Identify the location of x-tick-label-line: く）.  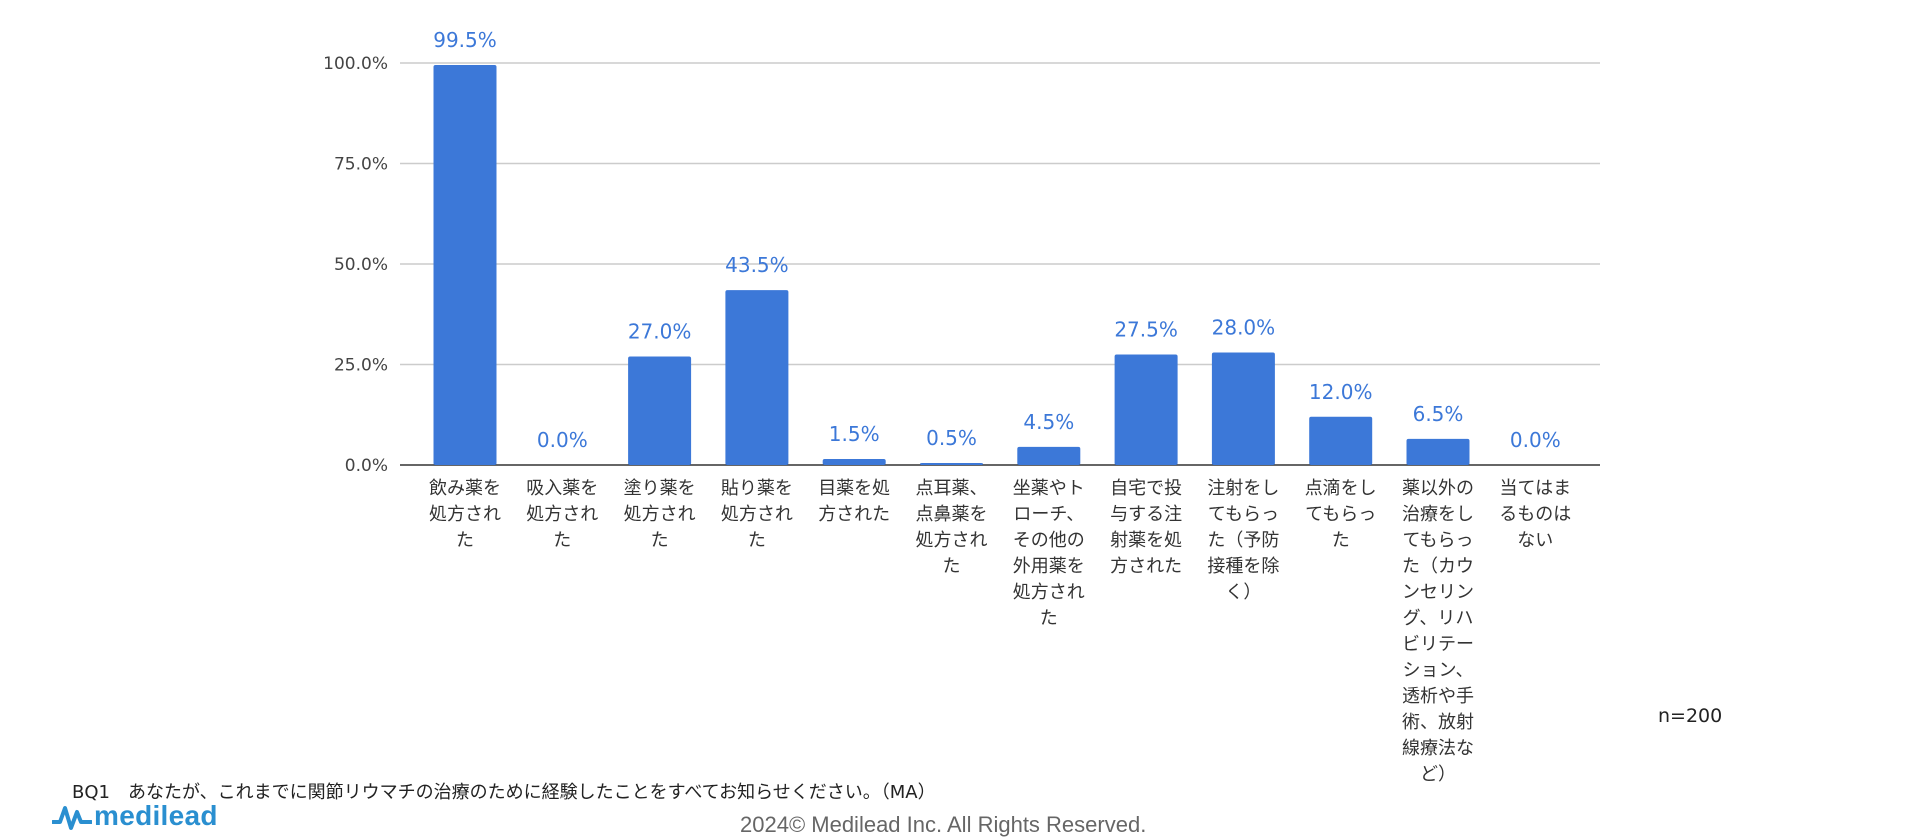
(1243, 592).